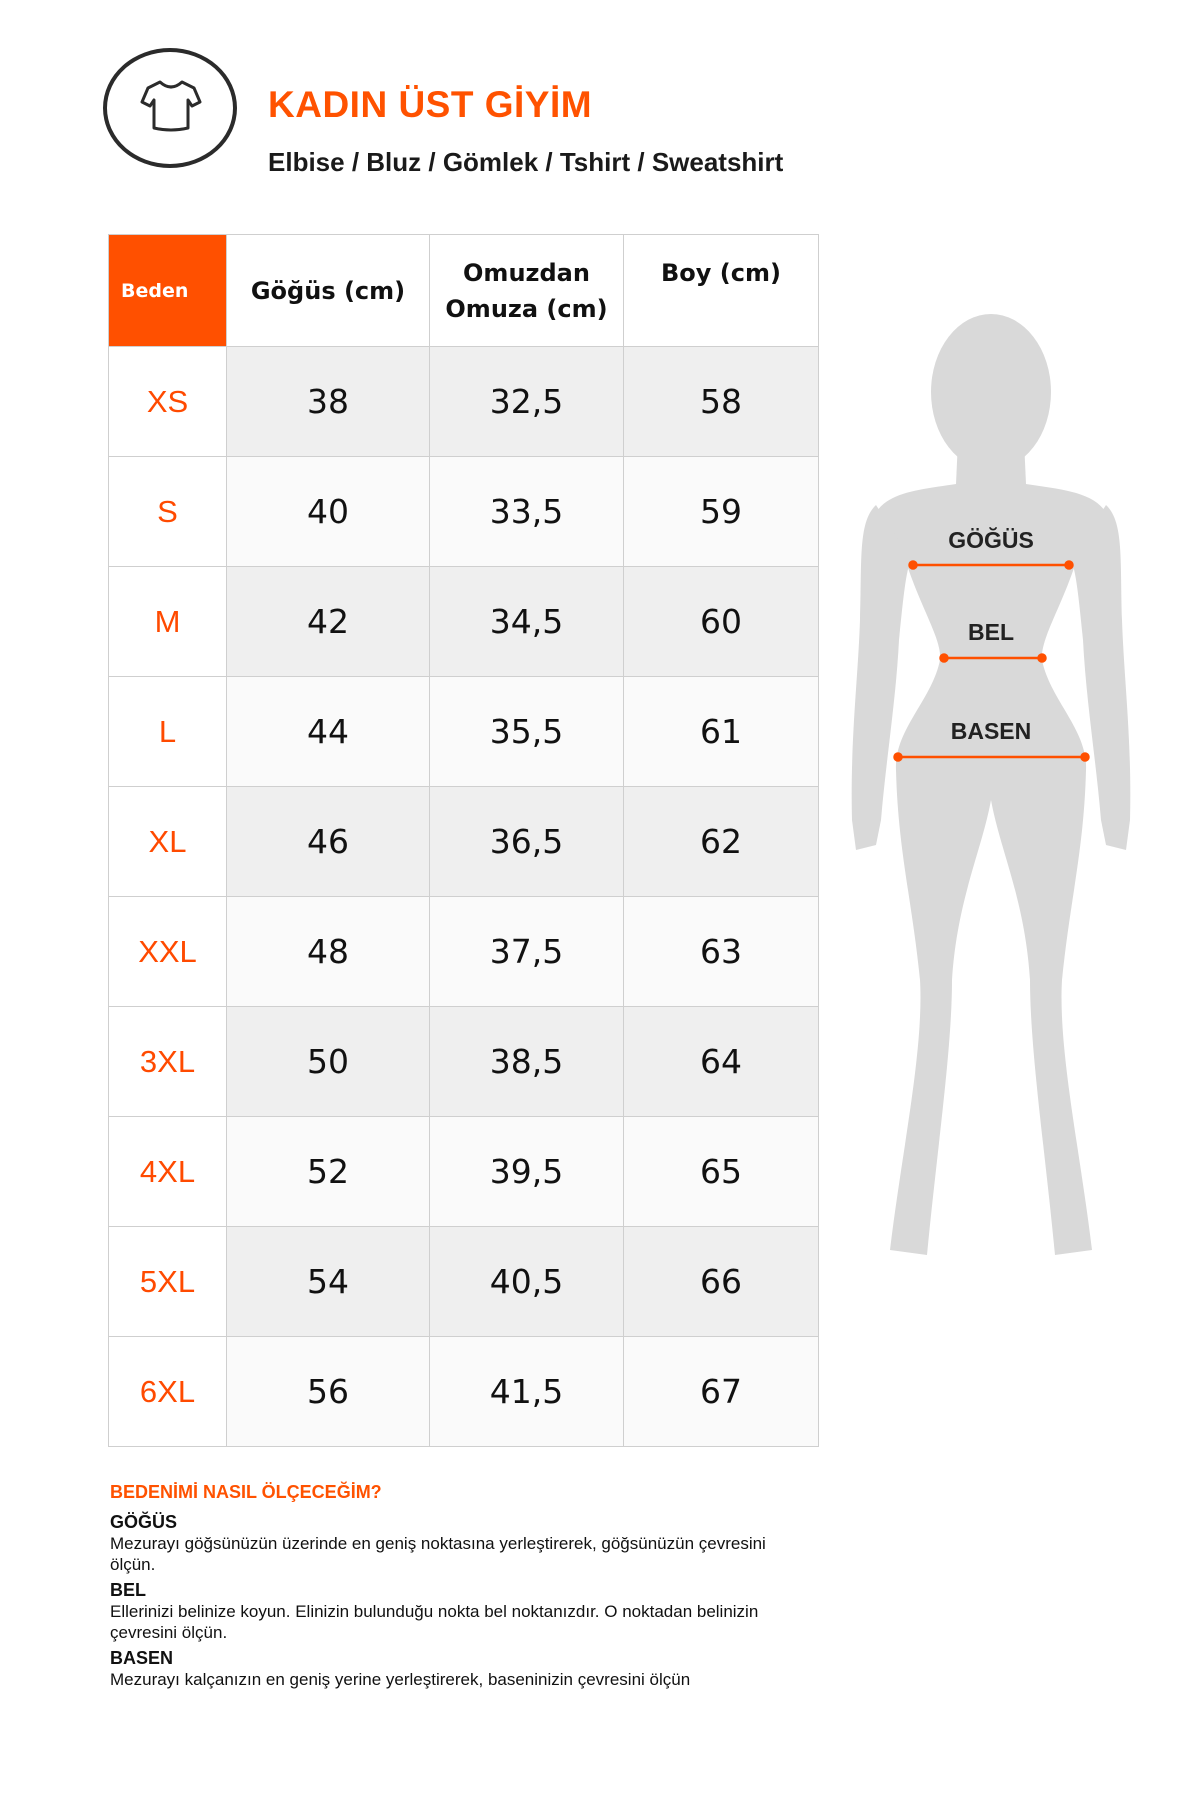 The image size is (1200, 1800). What do you see at coordinates (721, 401) in the screenshot?
I see `length-cell: 58` at bounding box center [721, 401].